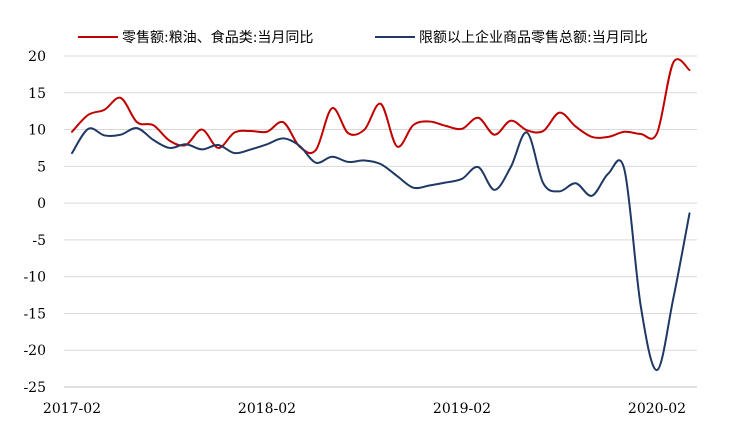  Describe the element at coordinates (34, 278) in the screenshot. I see `y-tick-label: -10` at that location.